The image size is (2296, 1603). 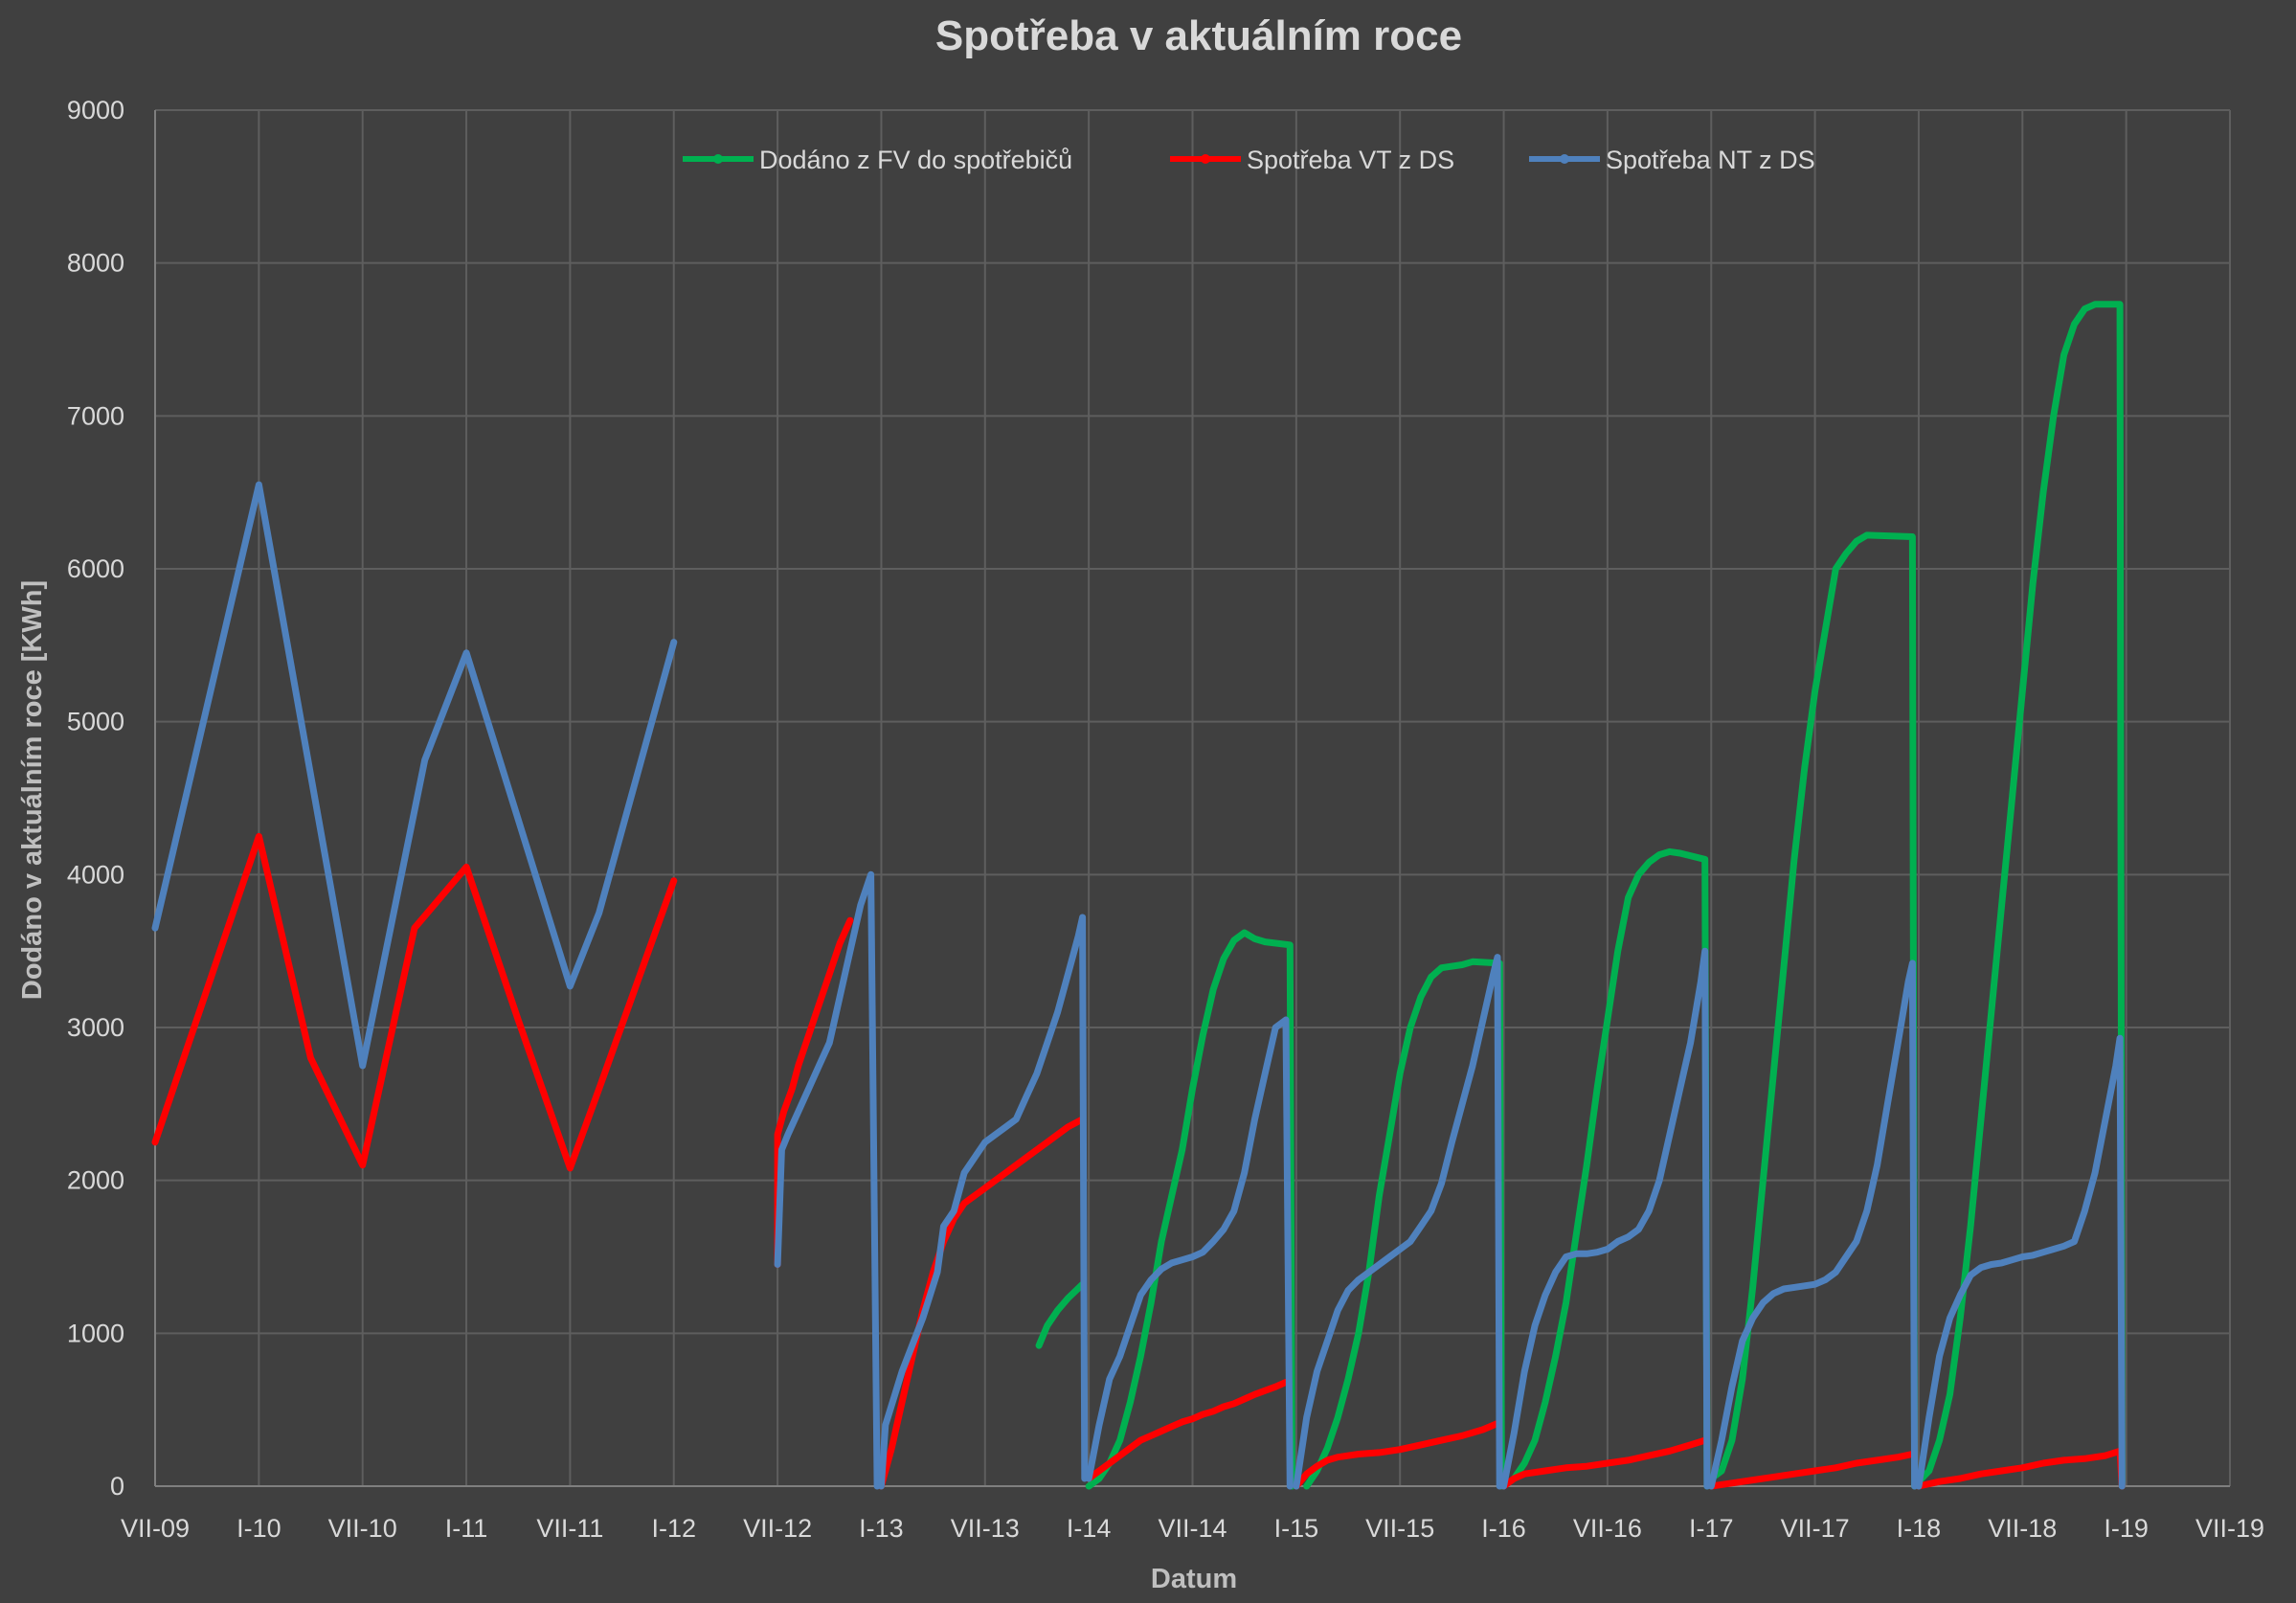 I want to click on y-tick-label: 8000, so click(x=95, y=263).